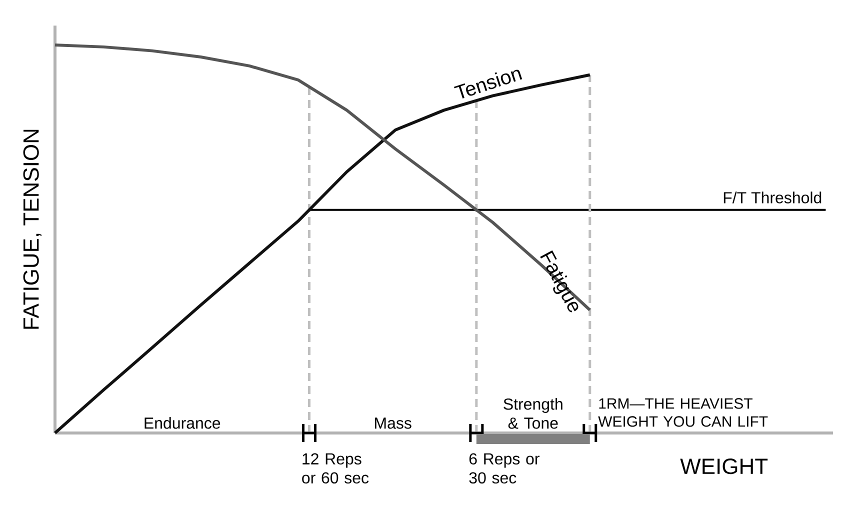 The width and height of the screenshot is (850, 525). Describe the element at coordinates (32, 229) in the screenshot. I see `y-axis-title: FATIGUE, TENSION` at that location.